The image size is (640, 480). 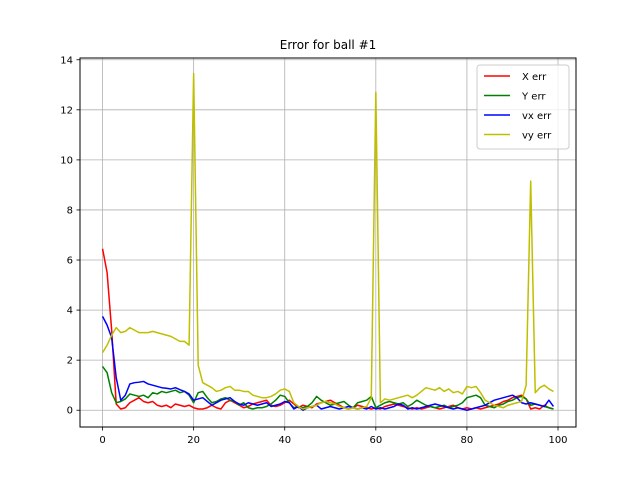 I want to click on legend-label: Y err, so click(x=533, y=97).